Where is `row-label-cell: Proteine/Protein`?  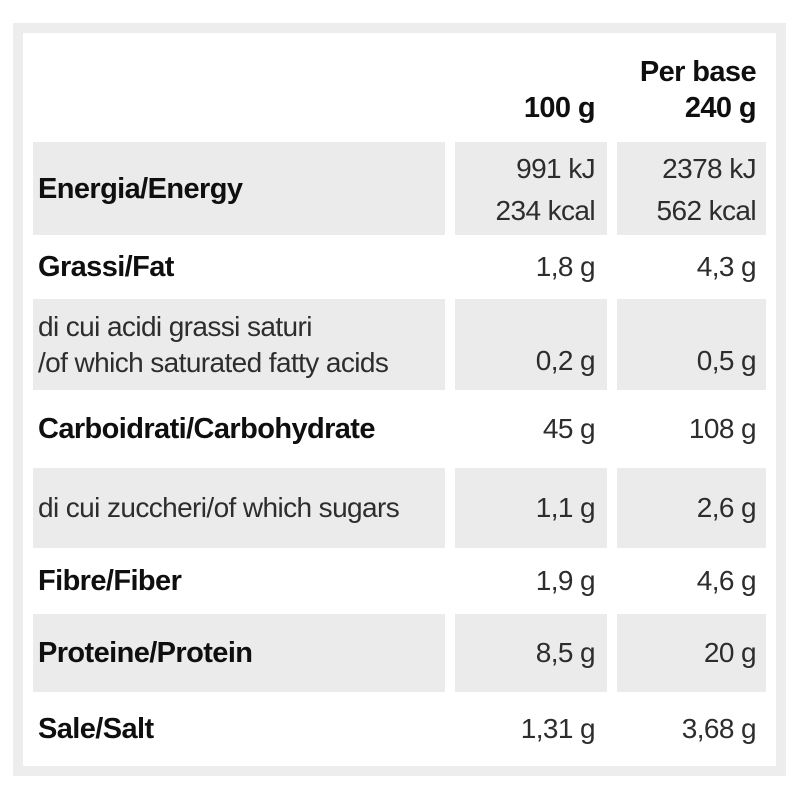
row-label-cell: Proteine/Protein is located at coordinates (239, 653).